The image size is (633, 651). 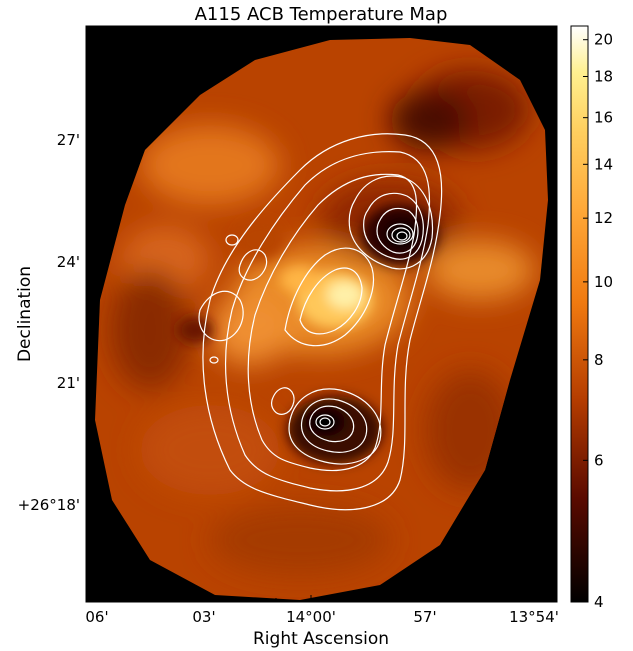 What do you see at coordinates (96, 617) in the screenshot?
I see `x-tick-label-0: 06'` at bounding box center [96, 617].